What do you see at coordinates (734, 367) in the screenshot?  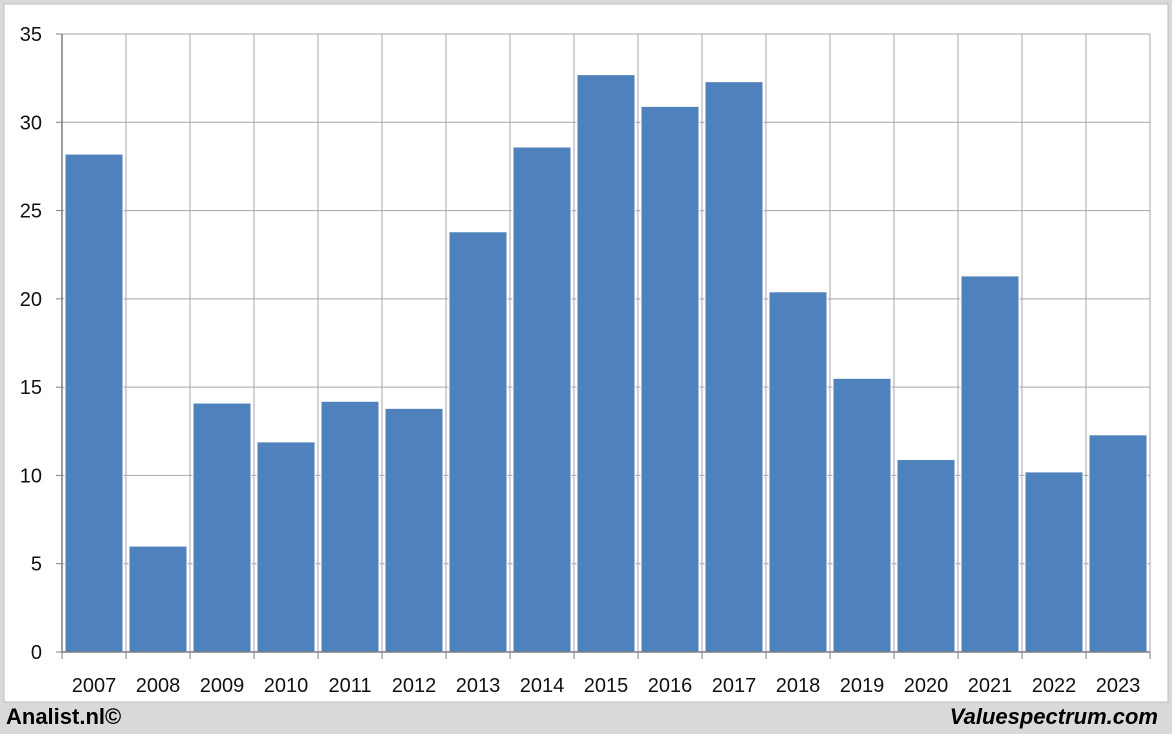 I see `bar-2017` at bounding box center [734, 367].